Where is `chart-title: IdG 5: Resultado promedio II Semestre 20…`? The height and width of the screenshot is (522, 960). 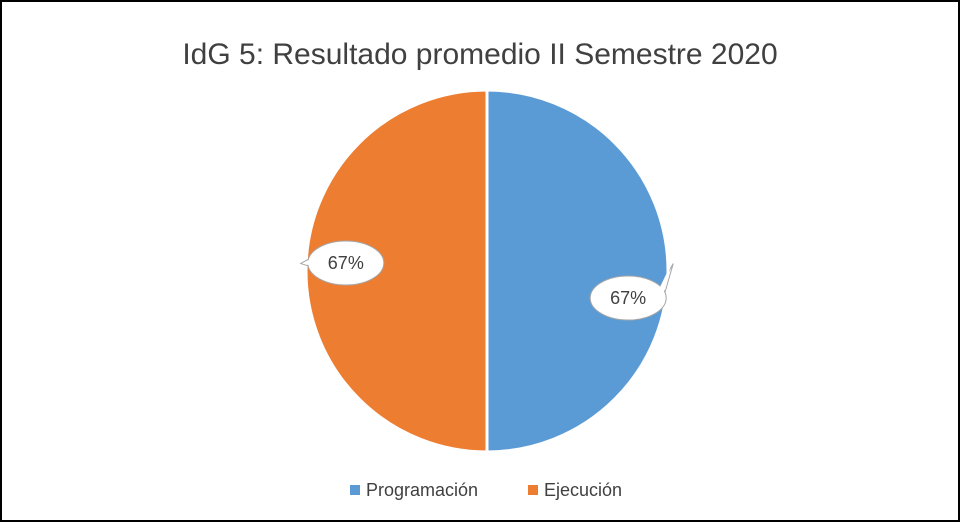
chart-title: IdG 5: Resultado promedio II Semestre 20… is located at coordinates (479, 54).